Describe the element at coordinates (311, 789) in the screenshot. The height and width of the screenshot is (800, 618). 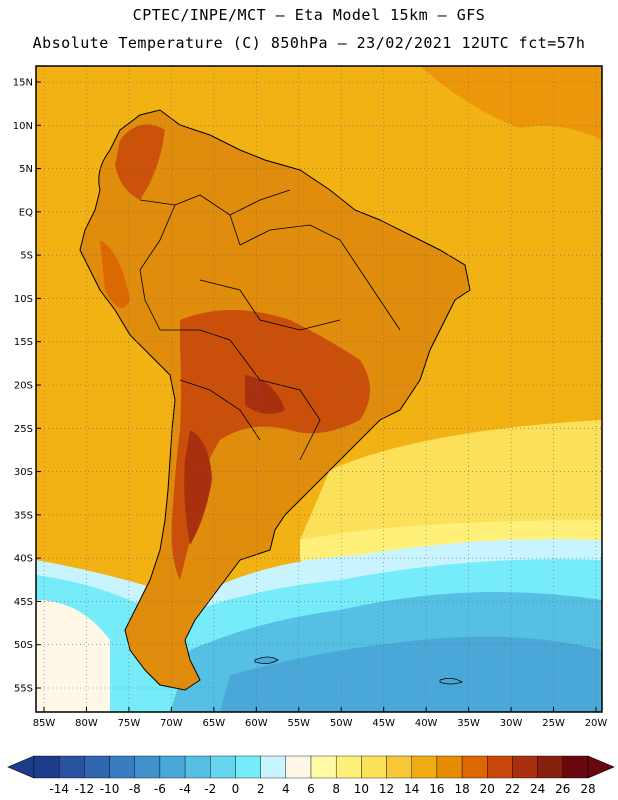
I see `colorbar-label: 6` at that location.